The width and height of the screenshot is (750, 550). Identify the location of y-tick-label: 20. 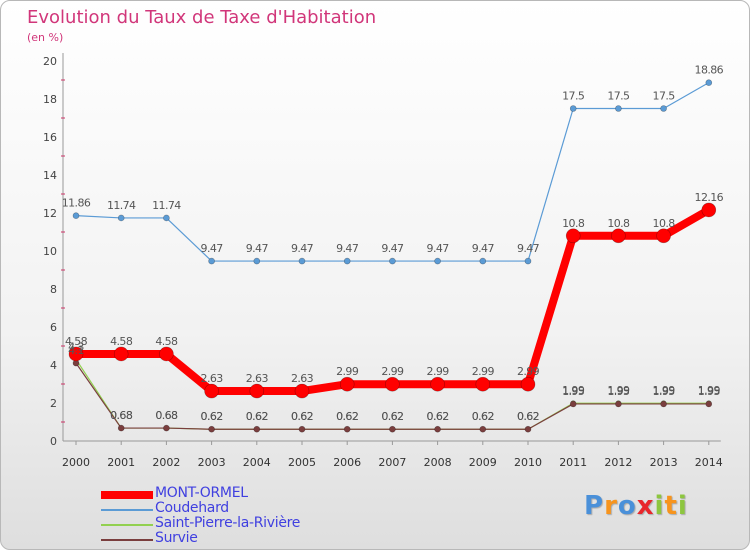
(50, 61).